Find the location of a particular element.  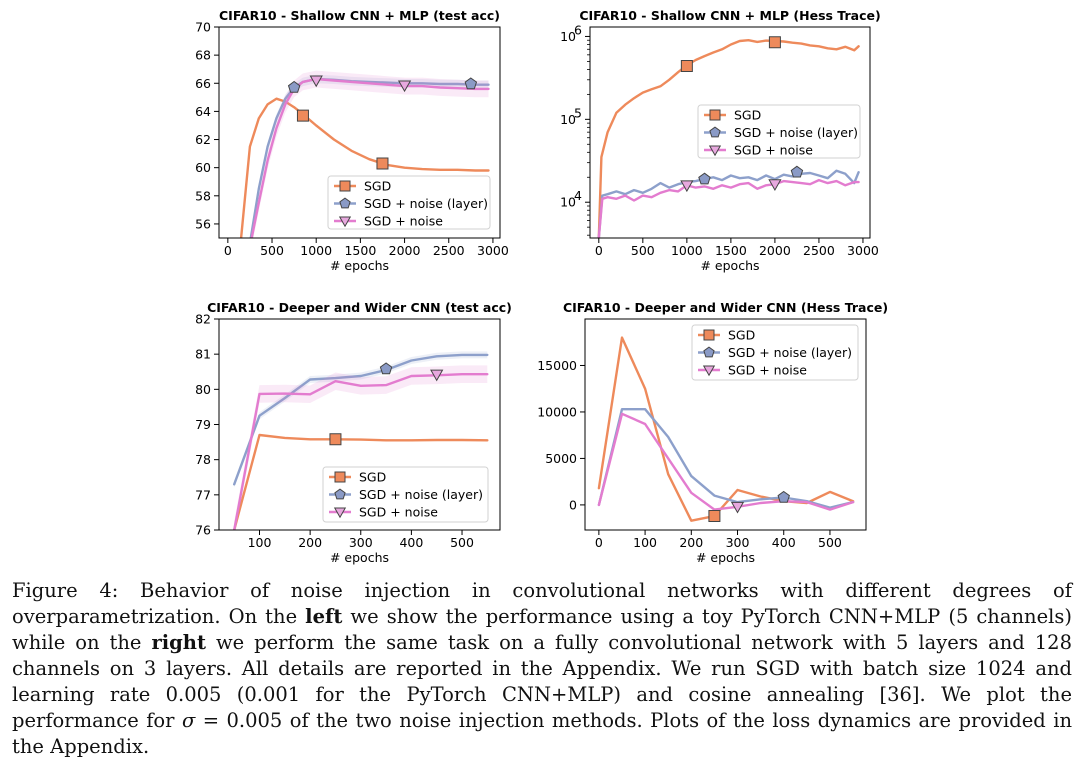

y-tick-label: 56 is located at coordinates (203, 223).